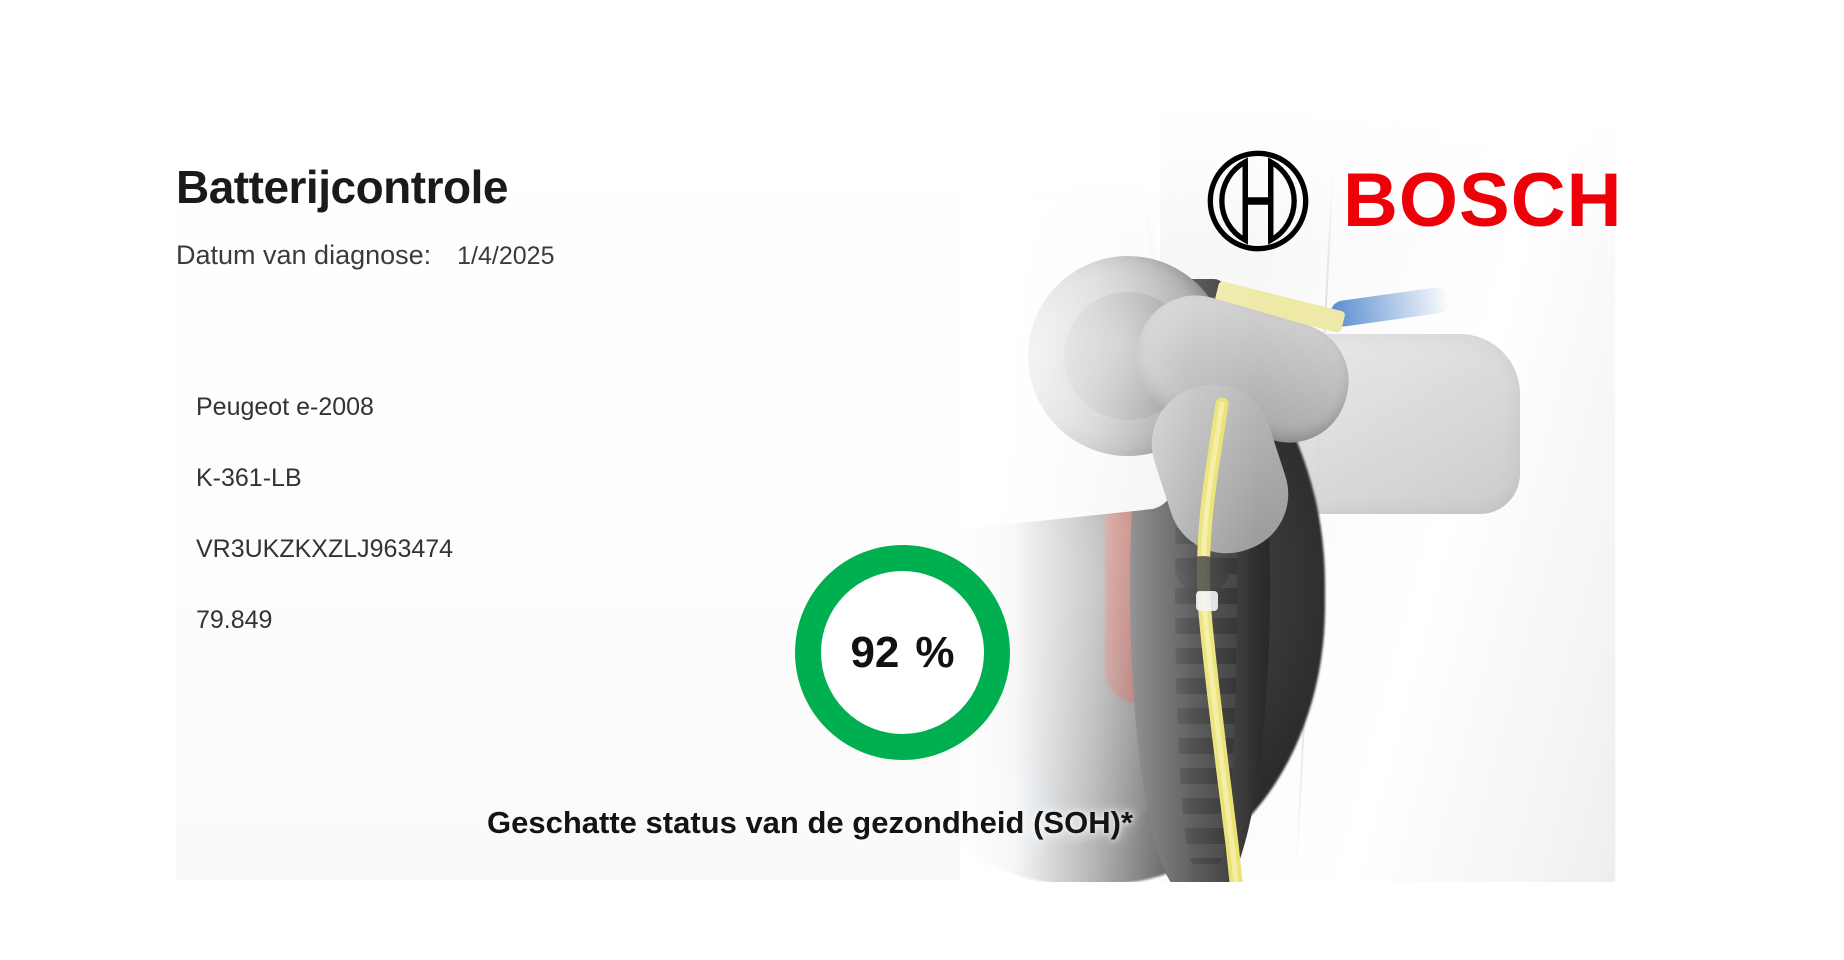  What do you see at coordinates (325, 549) in the screenshot?
I see `vehicle-vin: VR3UKZKXZLJ963474` at bounding box center [325, 549].